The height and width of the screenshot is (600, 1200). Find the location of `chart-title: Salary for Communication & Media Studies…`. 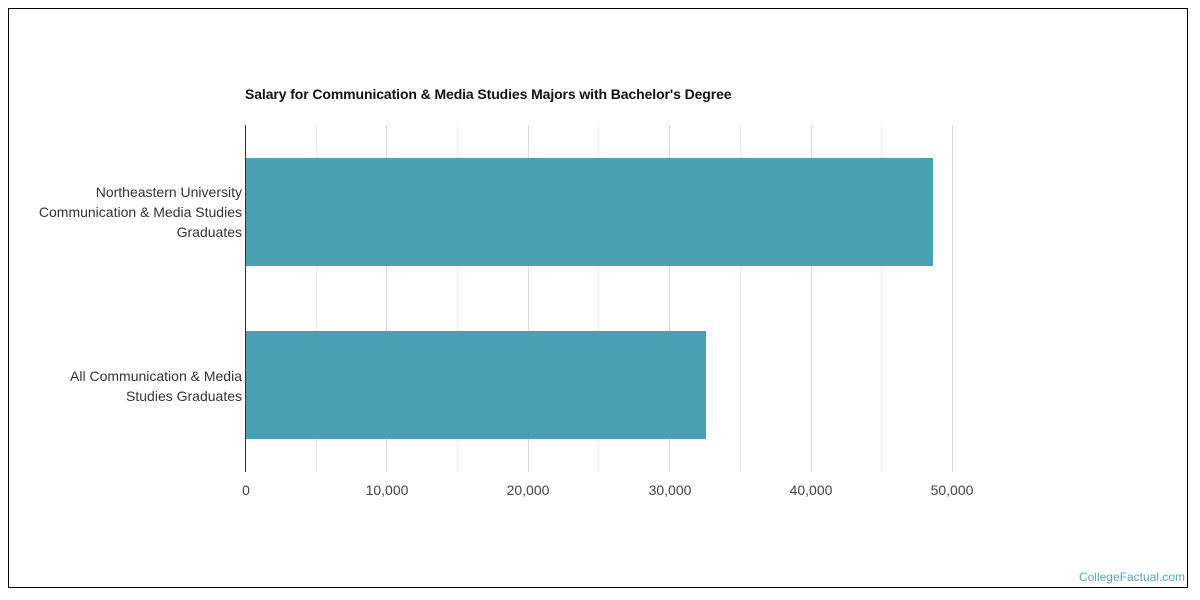

chart-title: Salary for Communication & Media Studies… is located at coordinates (488, 94).